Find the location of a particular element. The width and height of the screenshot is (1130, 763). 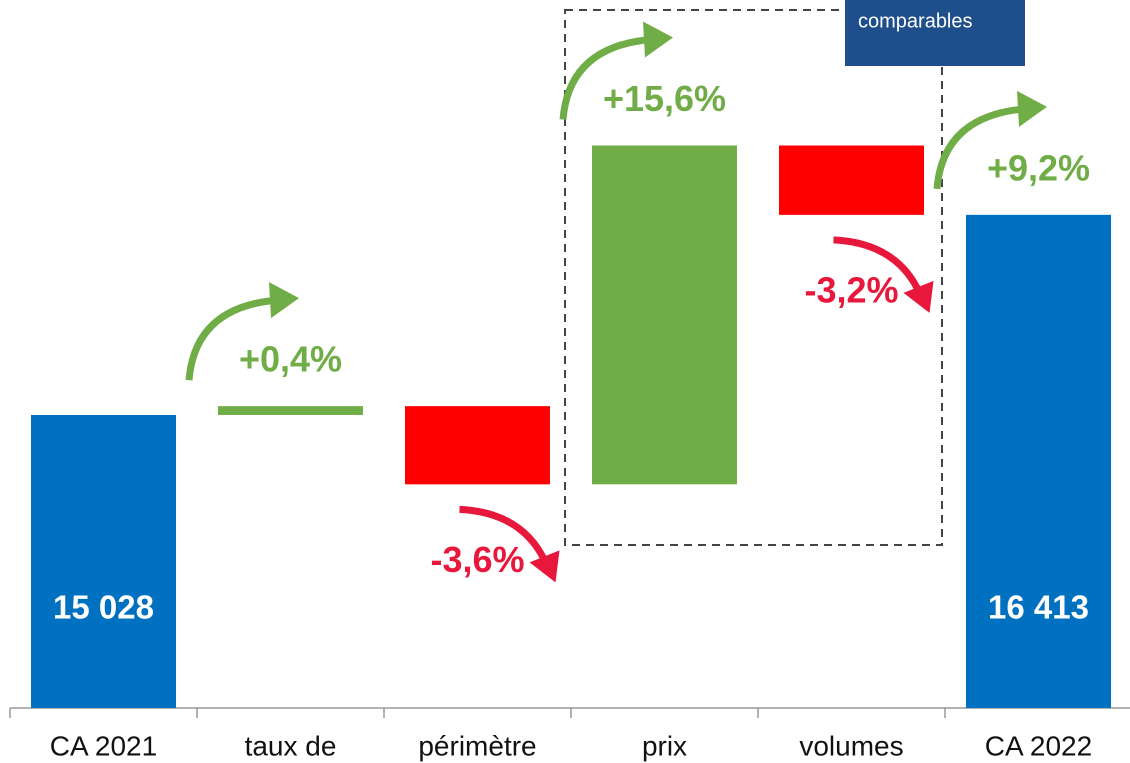

x-tick-label: CA 2021 is located at coordinates (103, 745).